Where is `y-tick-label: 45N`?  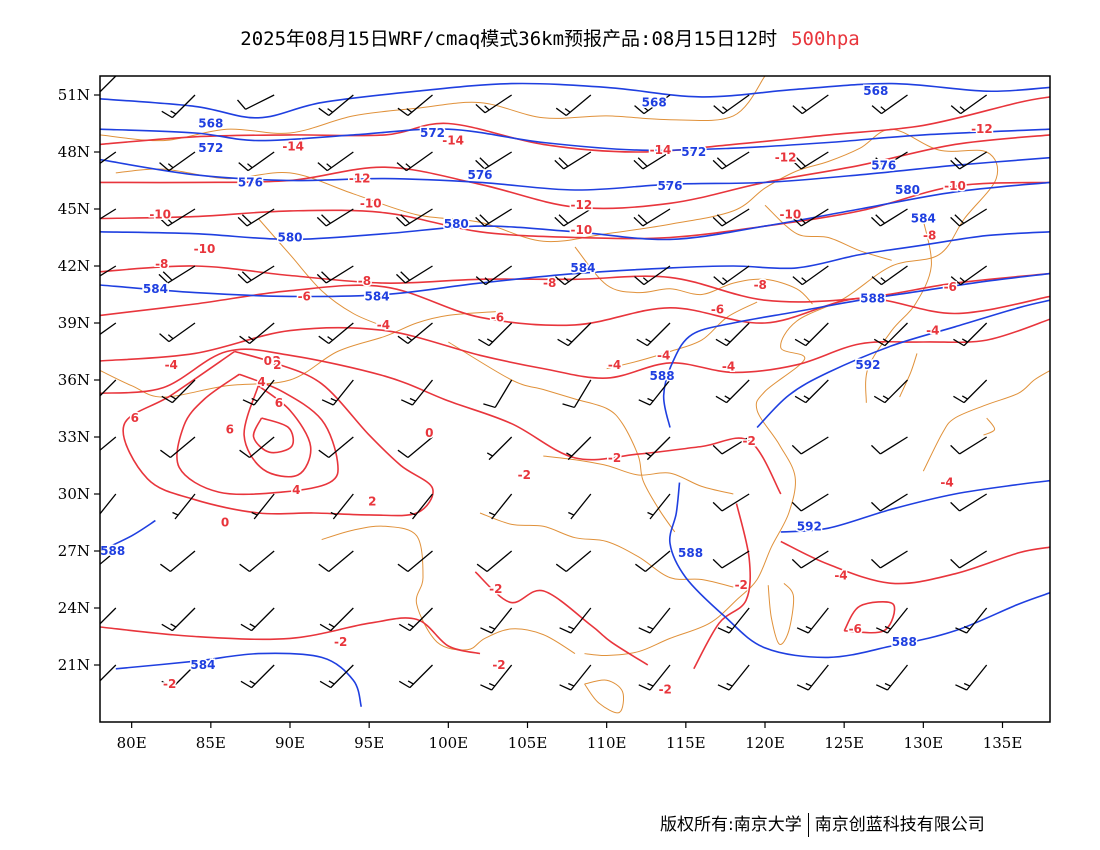 y-tick-label: 45N is located at coordinates (74, 209).